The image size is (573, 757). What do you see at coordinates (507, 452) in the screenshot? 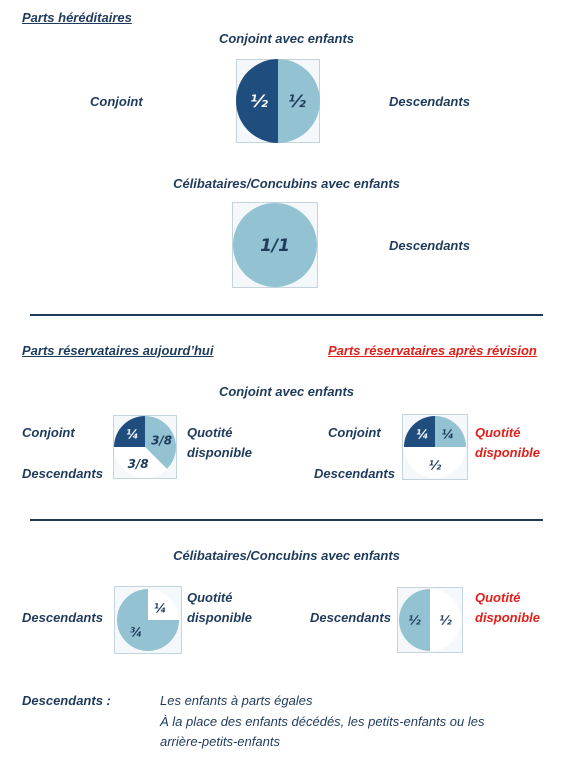
I see `reserved-after-quota-line2: disponible` at bounding box center [507, 452].